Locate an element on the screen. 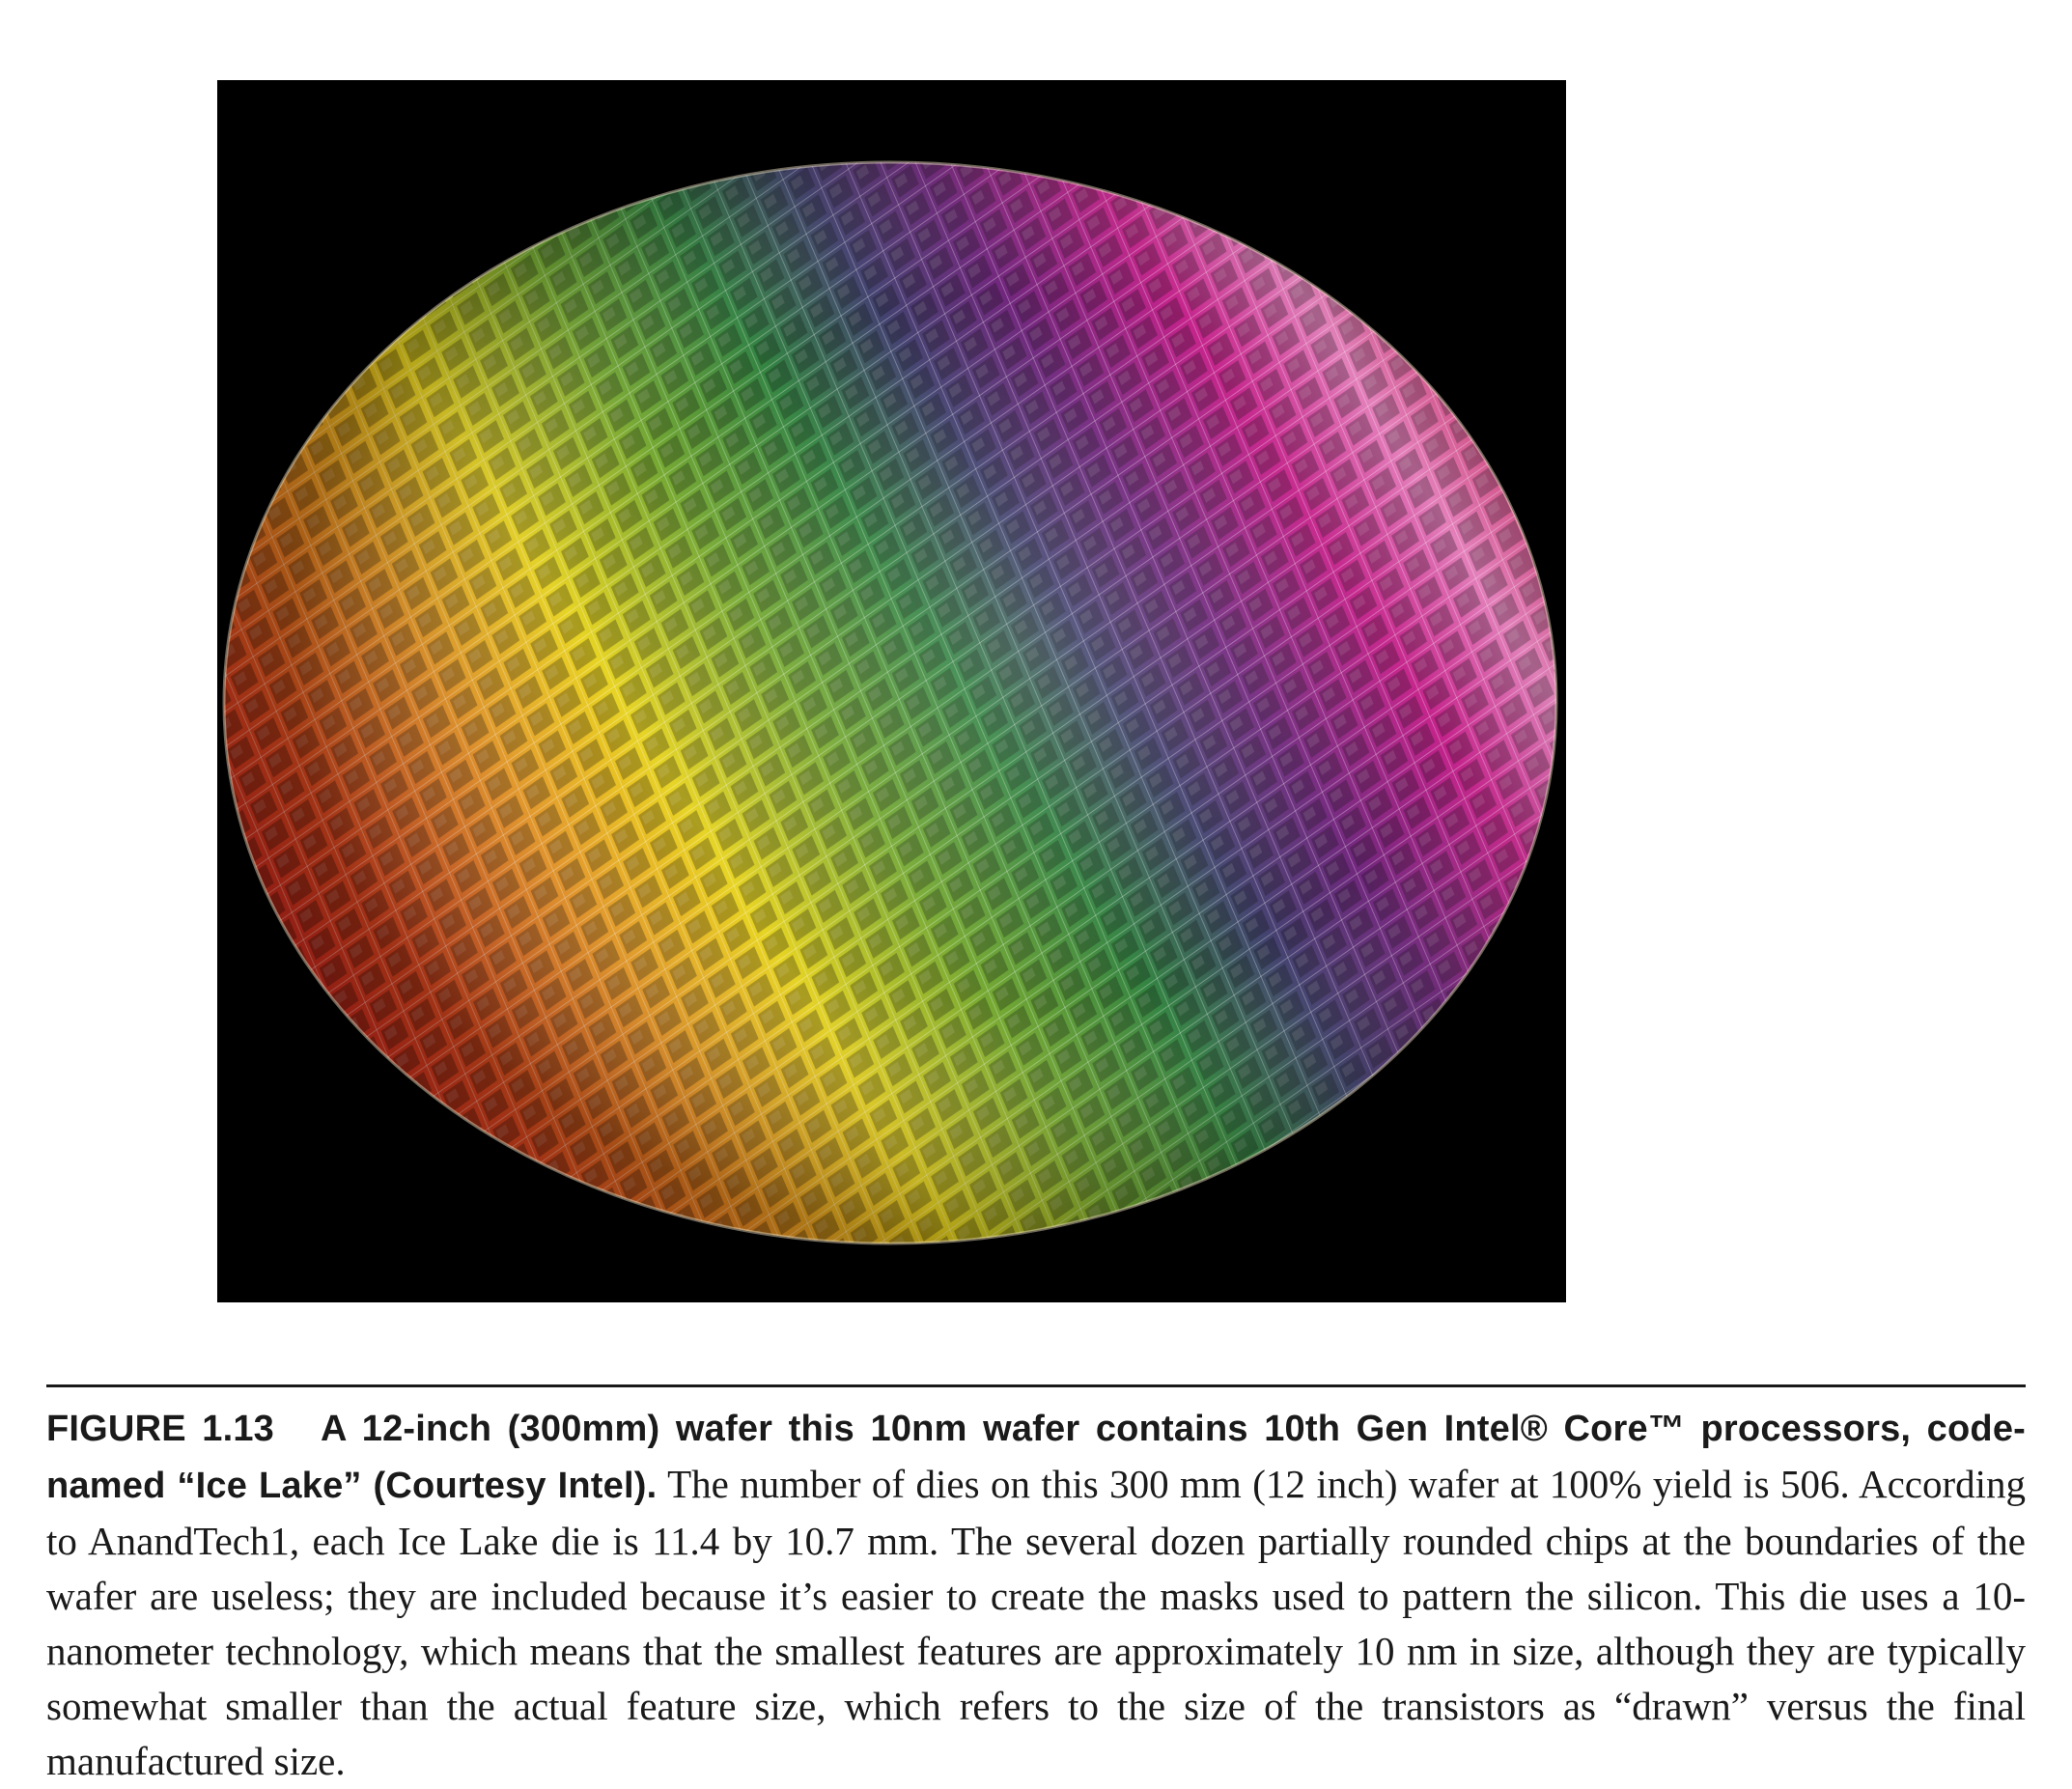 Image resolution: width=2072 pixels, height=1789 pixels. caption-rule is located at coordinates (1036, 1385).